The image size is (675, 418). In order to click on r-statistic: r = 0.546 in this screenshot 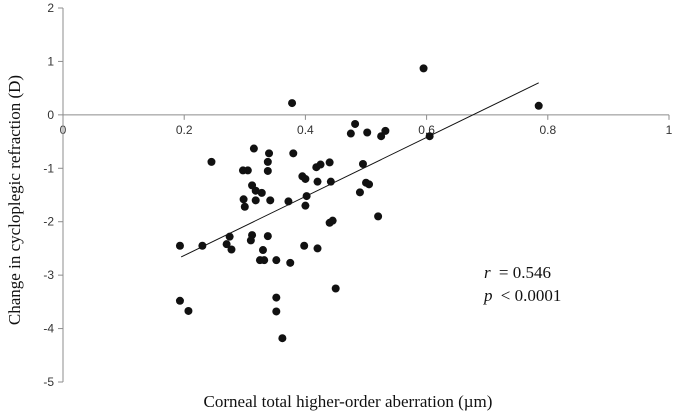, I will do `click(517, 272)`.